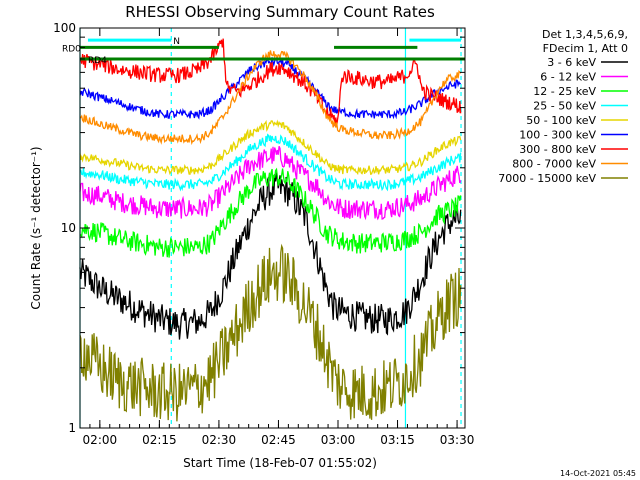  I want to click on series-12-25-kev-line, so click(270, 212).